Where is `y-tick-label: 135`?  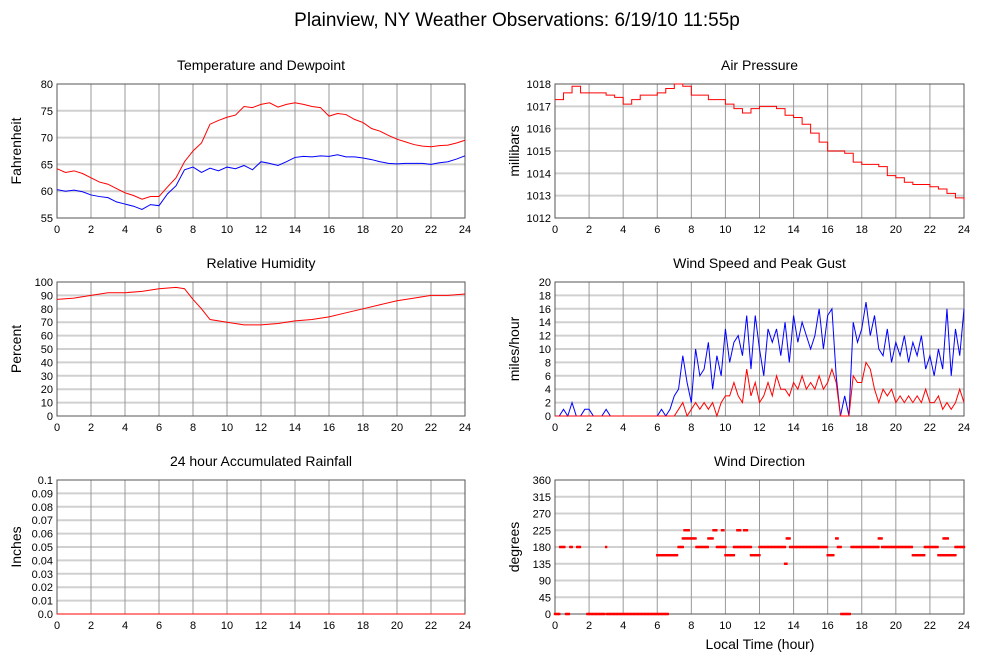 y-tick-label: 135 is located at coordinates (542, 565).